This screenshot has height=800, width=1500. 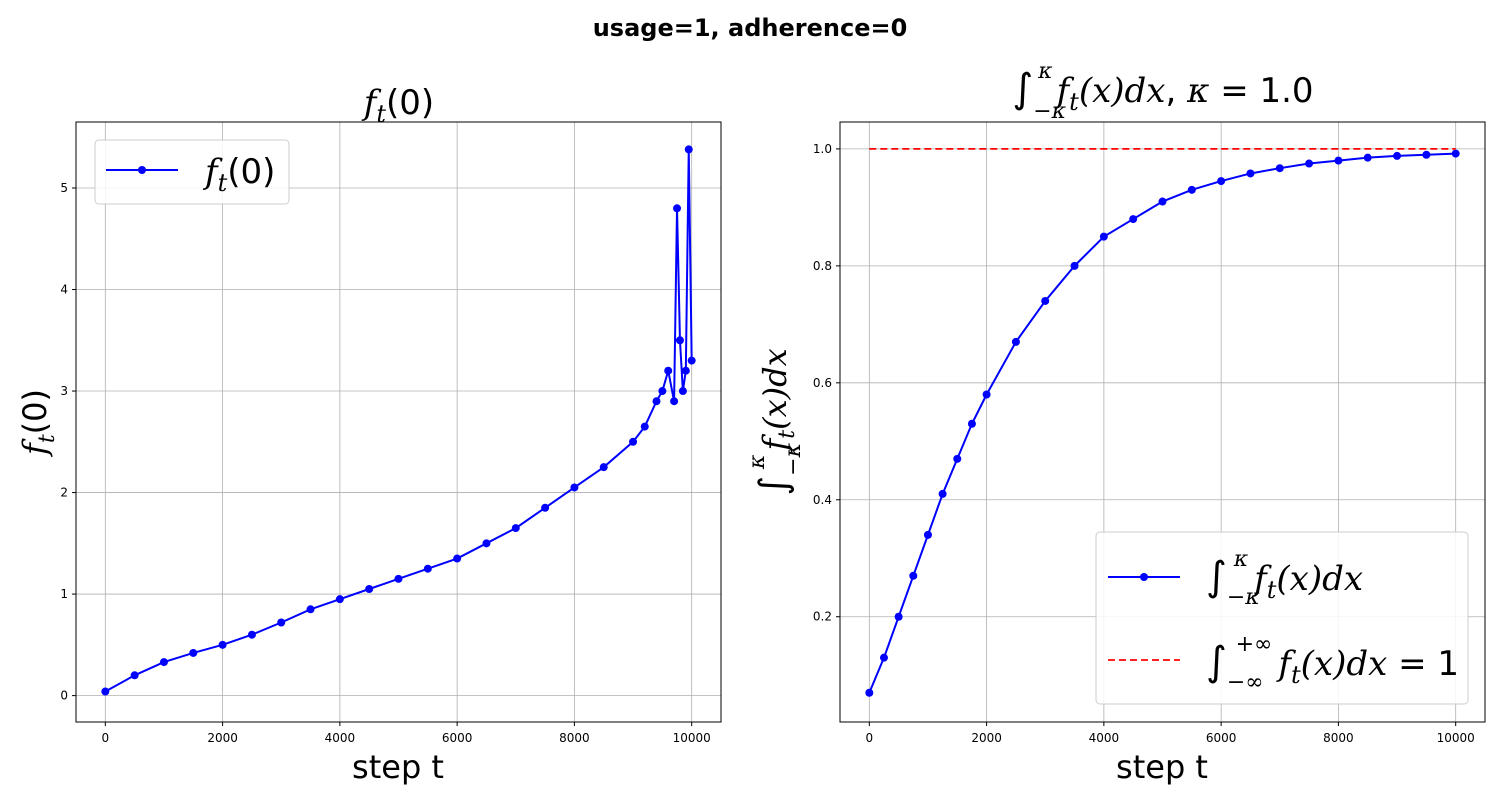 I want to click on left-legend-marker, so click(x=142, y=170).